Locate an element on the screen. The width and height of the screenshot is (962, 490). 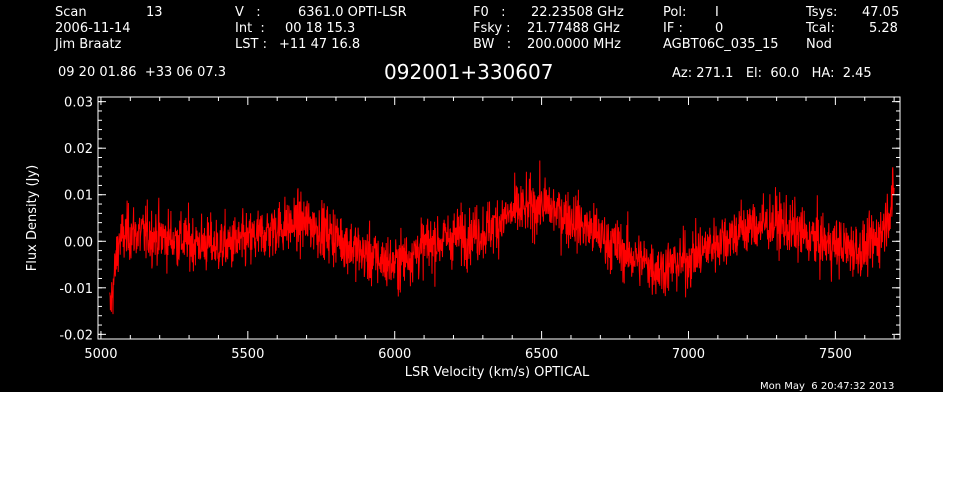
velocity-label: V : is located at coordinates (248, 12).